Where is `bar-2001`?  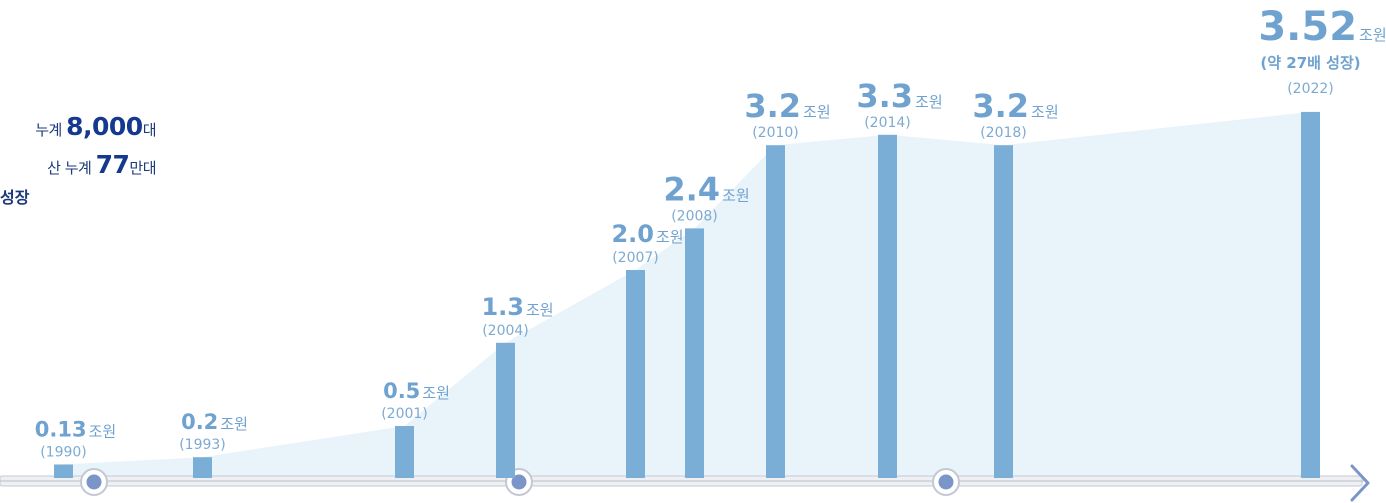
bar-2001 is located at coordinates (404, 452).